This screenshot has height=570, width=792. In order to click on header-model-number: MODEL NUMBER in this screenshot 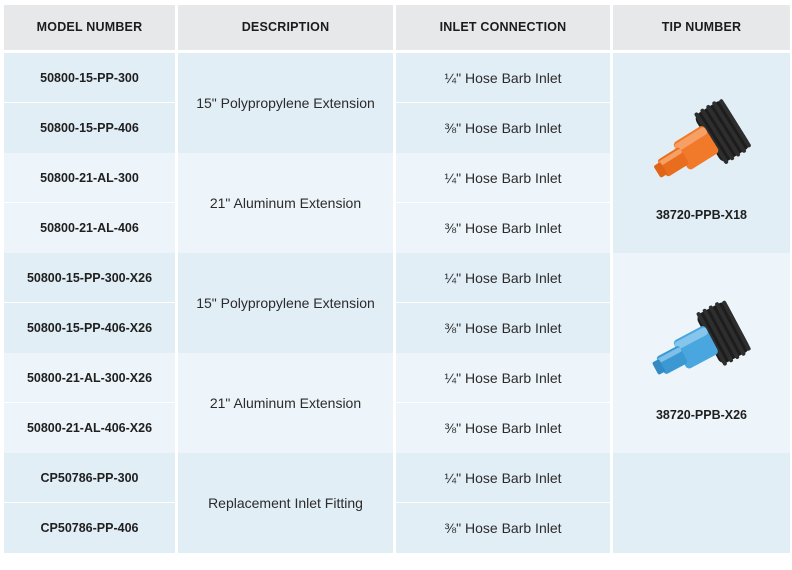, I will do `click(89, 27)`.